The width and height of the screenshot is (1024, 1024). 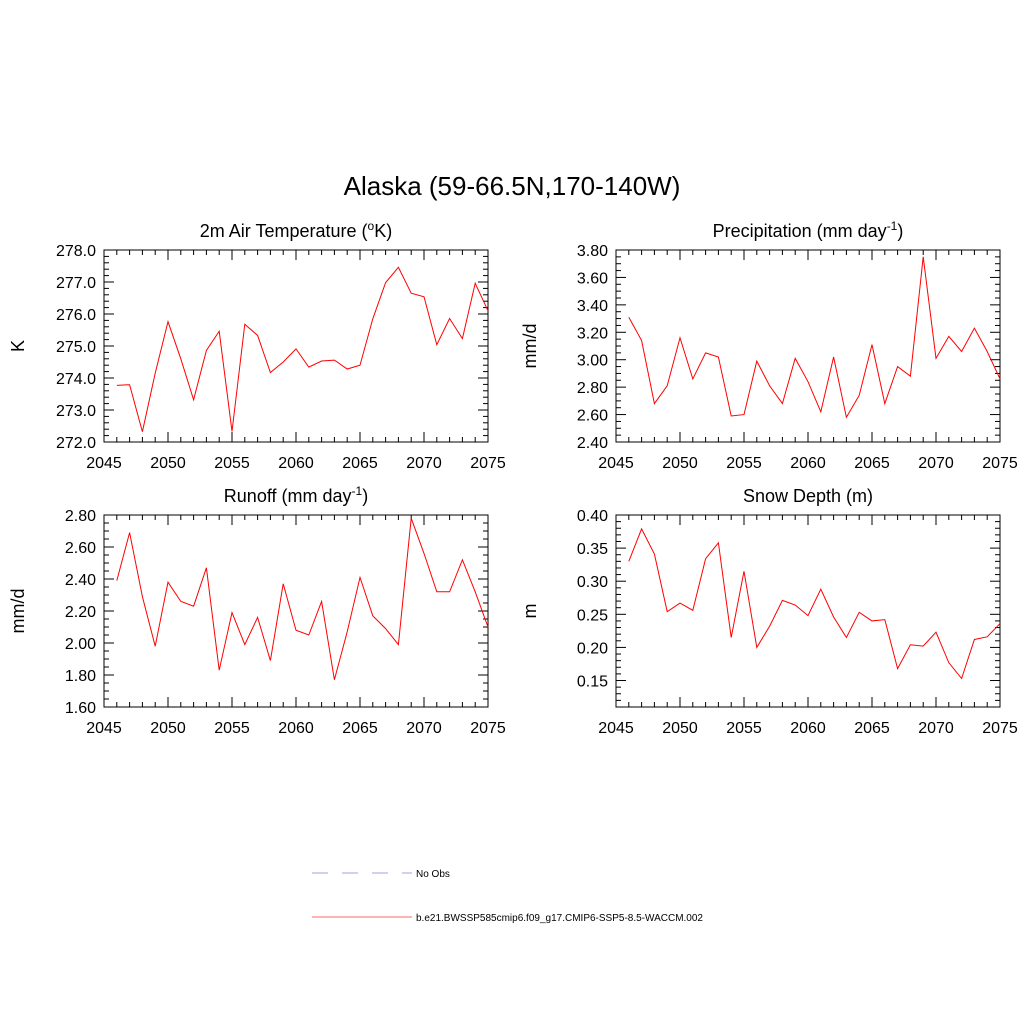 I want to click on temperature-title: 2m Air Temperature (oK), so click(x=296, y=230).